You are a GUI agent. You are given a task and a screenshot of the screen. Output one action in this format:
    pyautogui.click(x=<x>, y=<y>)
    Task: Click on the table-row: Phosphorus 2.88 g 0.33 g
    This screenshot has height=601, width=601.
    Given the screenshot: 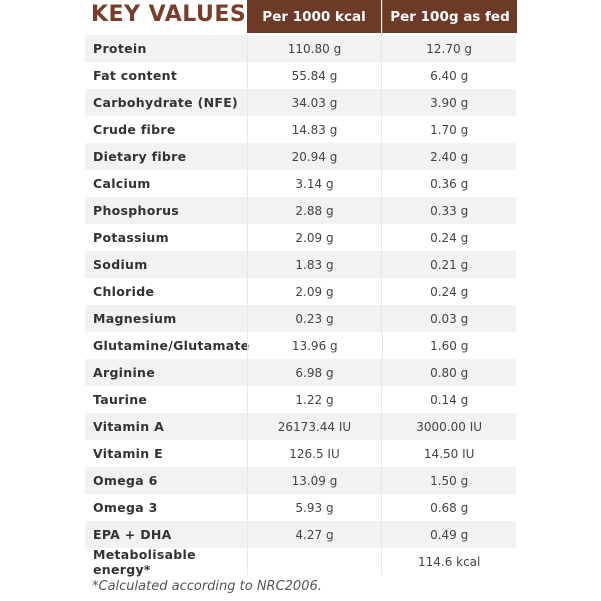 What is the action you would take?
    pyautogui.click(x=300, y=210)
    